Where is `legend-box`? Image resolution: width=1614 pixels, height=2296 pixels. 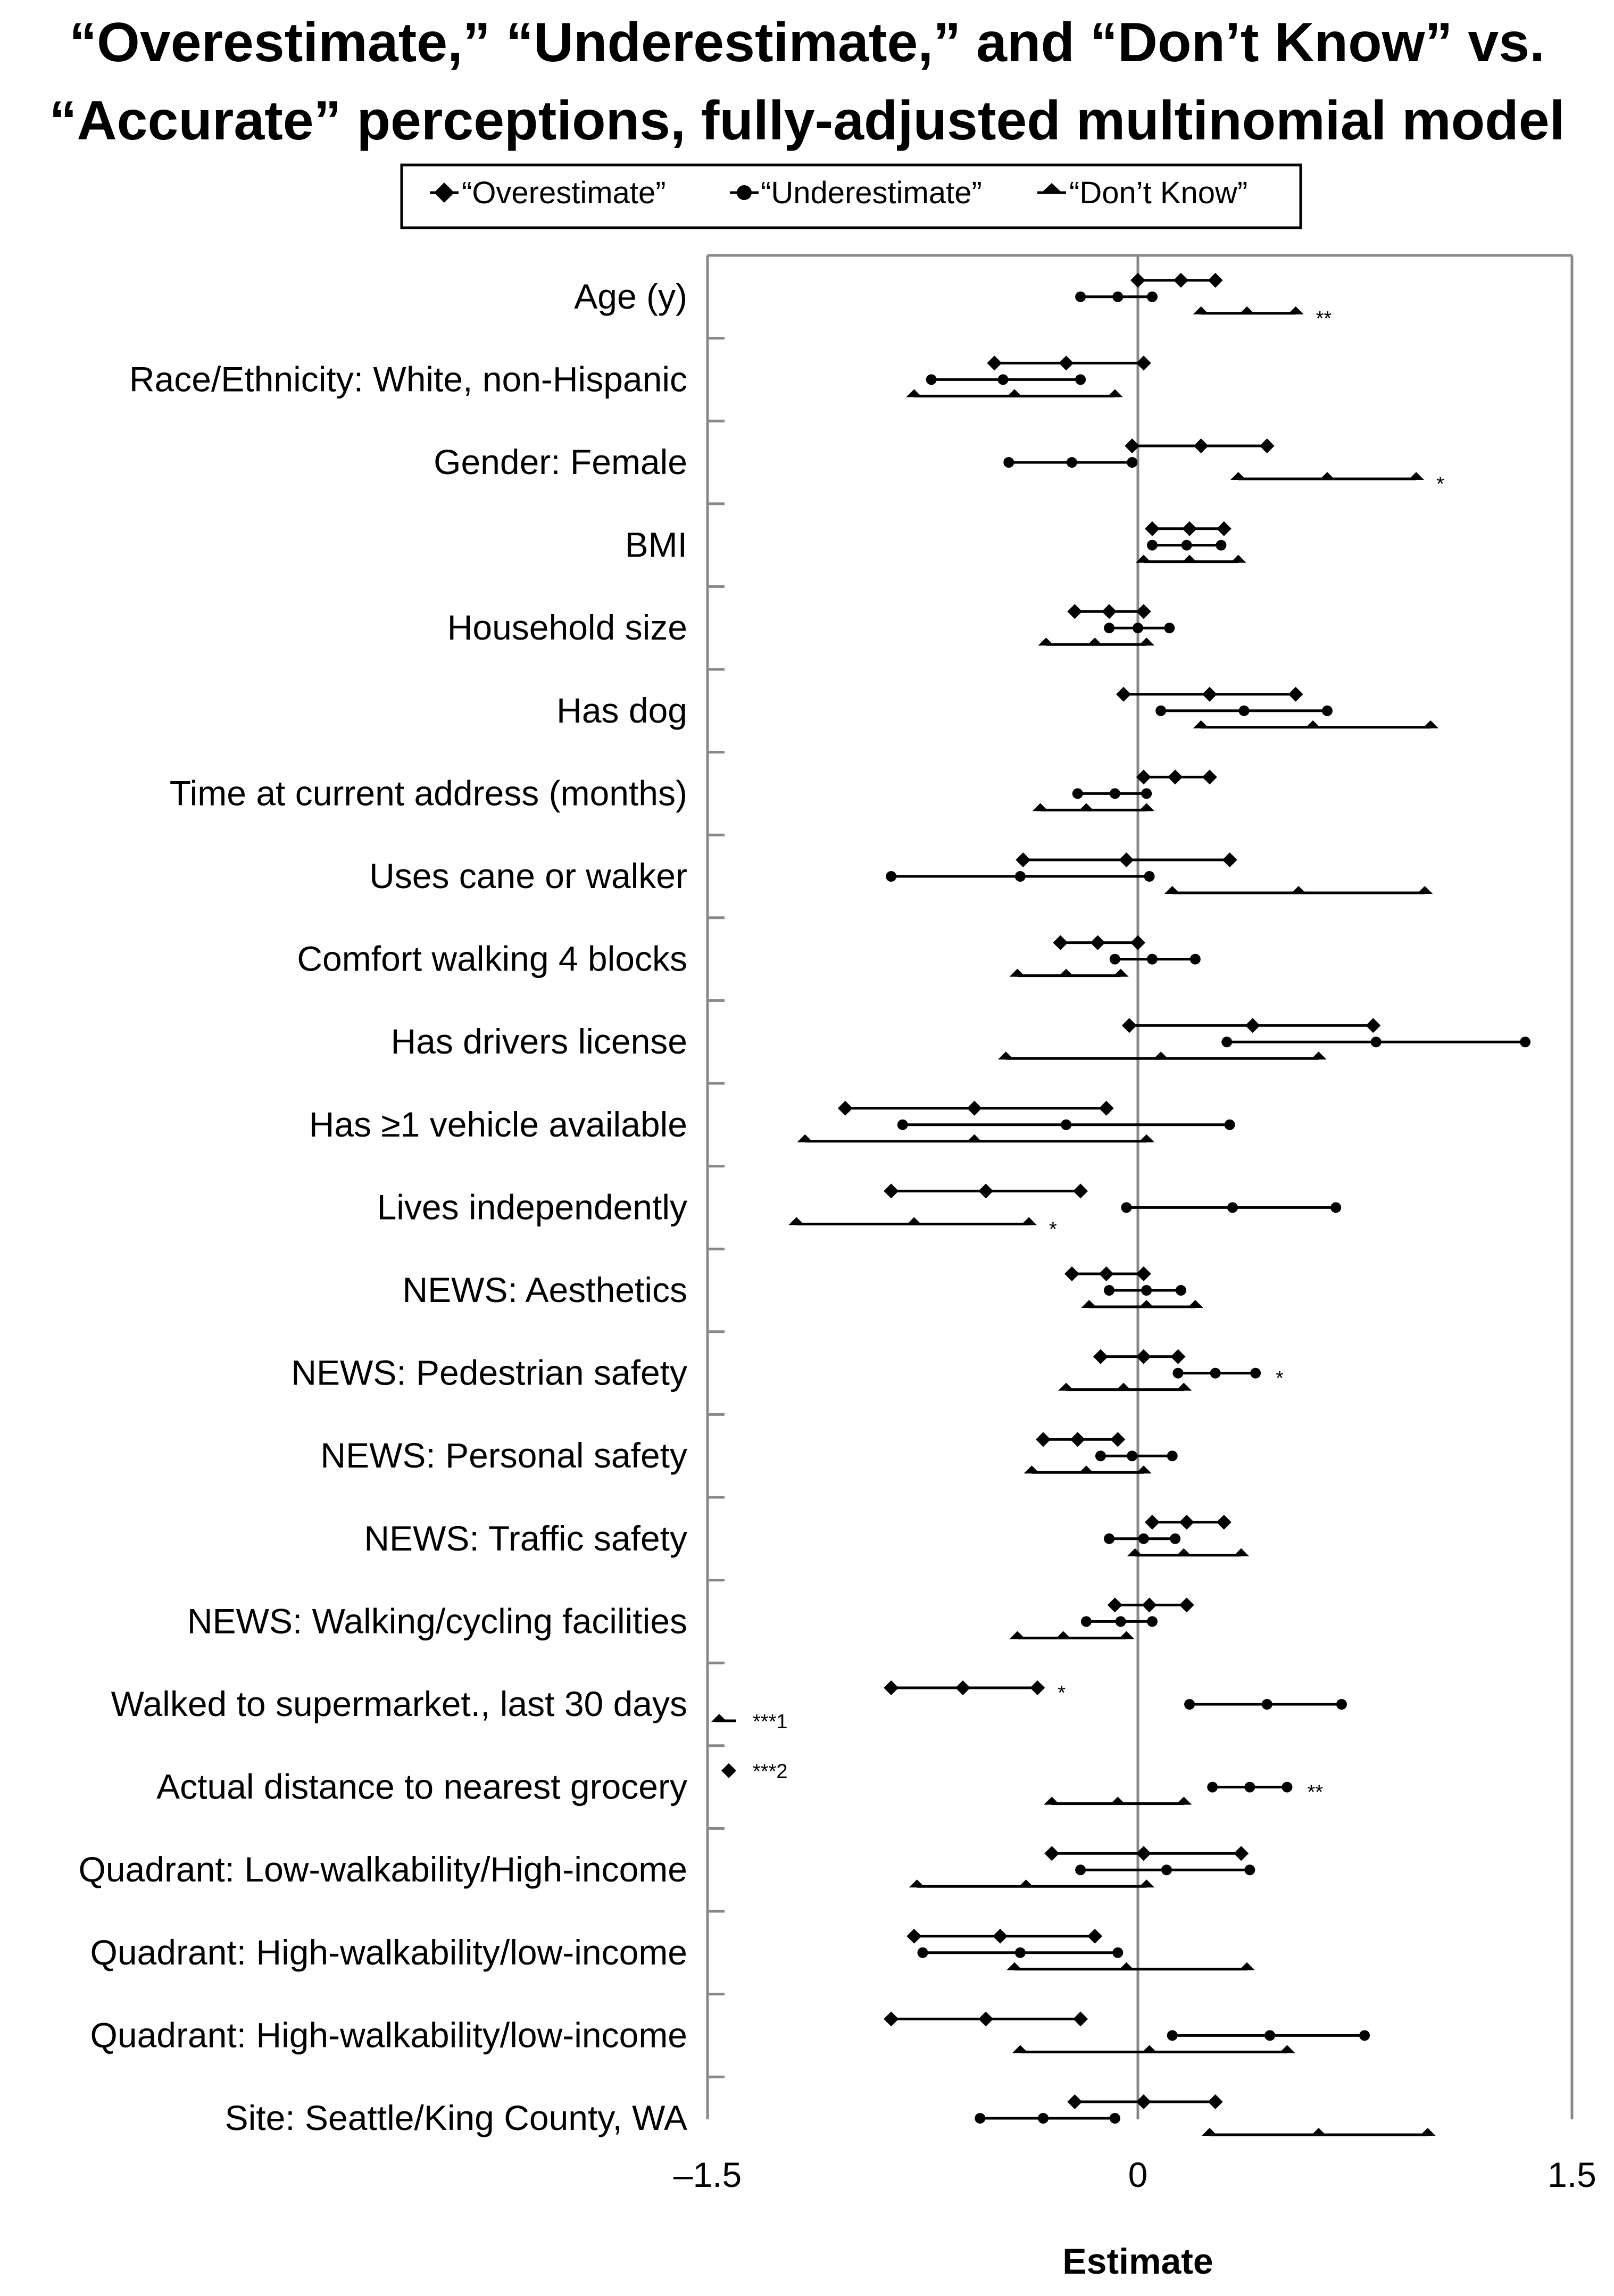
legend-box is located at coordinates (851, 196).